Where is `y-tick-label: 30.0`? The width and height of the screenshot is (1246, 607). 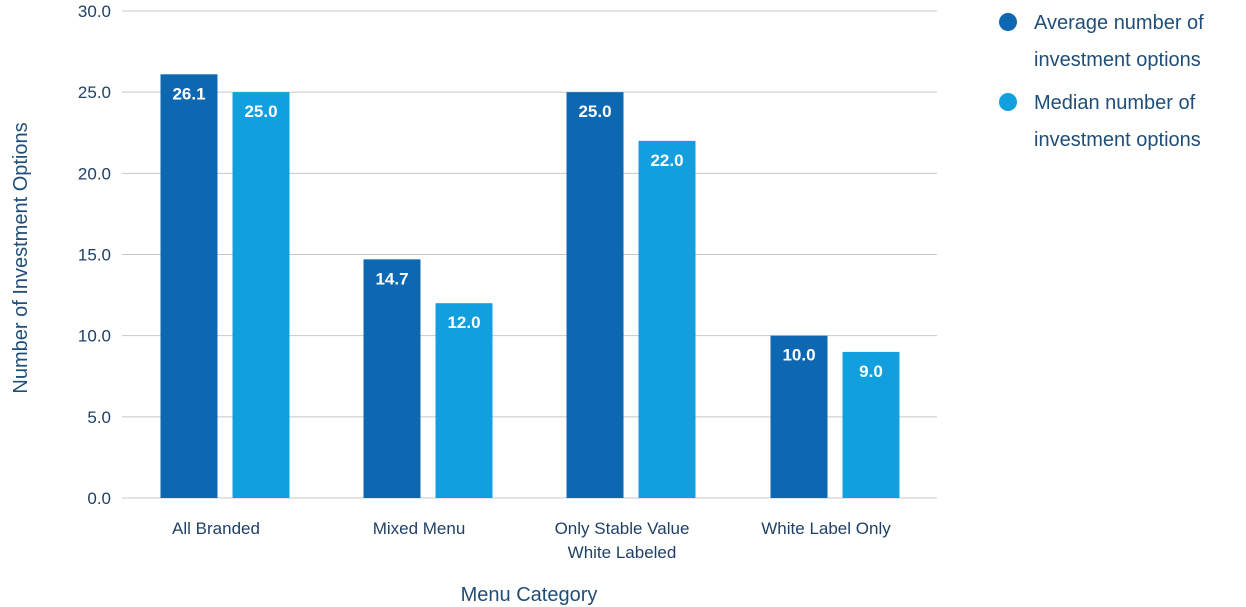 y-tick-label: 30.0 is located at coordinates (94, 11).